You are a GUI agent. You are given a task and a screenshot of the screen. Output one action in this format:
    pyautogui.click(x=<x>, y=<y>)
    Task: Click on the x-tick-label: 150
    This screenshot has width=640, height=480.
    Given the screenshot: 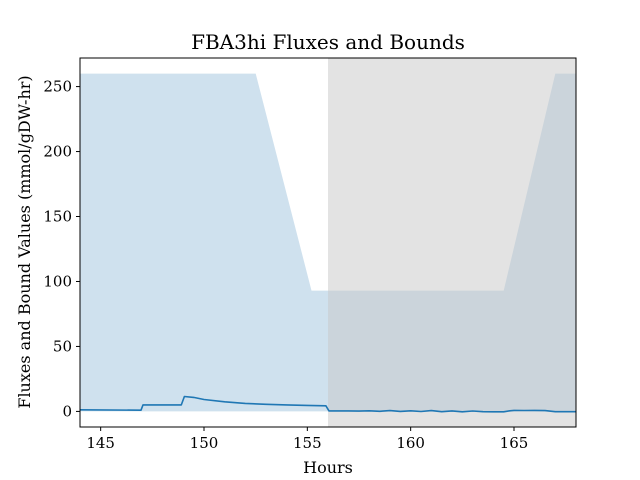 What is the action you would take?
    pyautogui.click(x=204, y=443)
    